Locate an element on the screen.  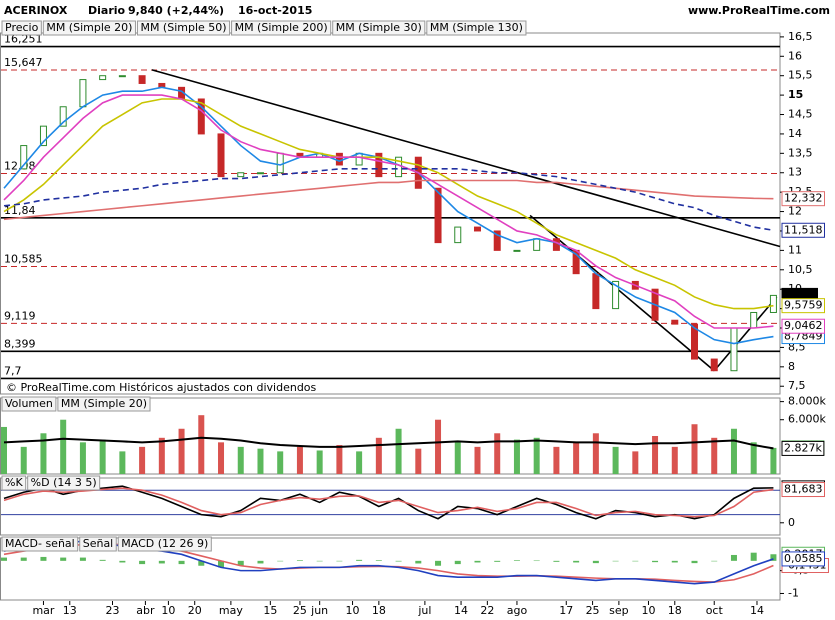
x-tick-label: 14 is located at coordinates (461, 610).